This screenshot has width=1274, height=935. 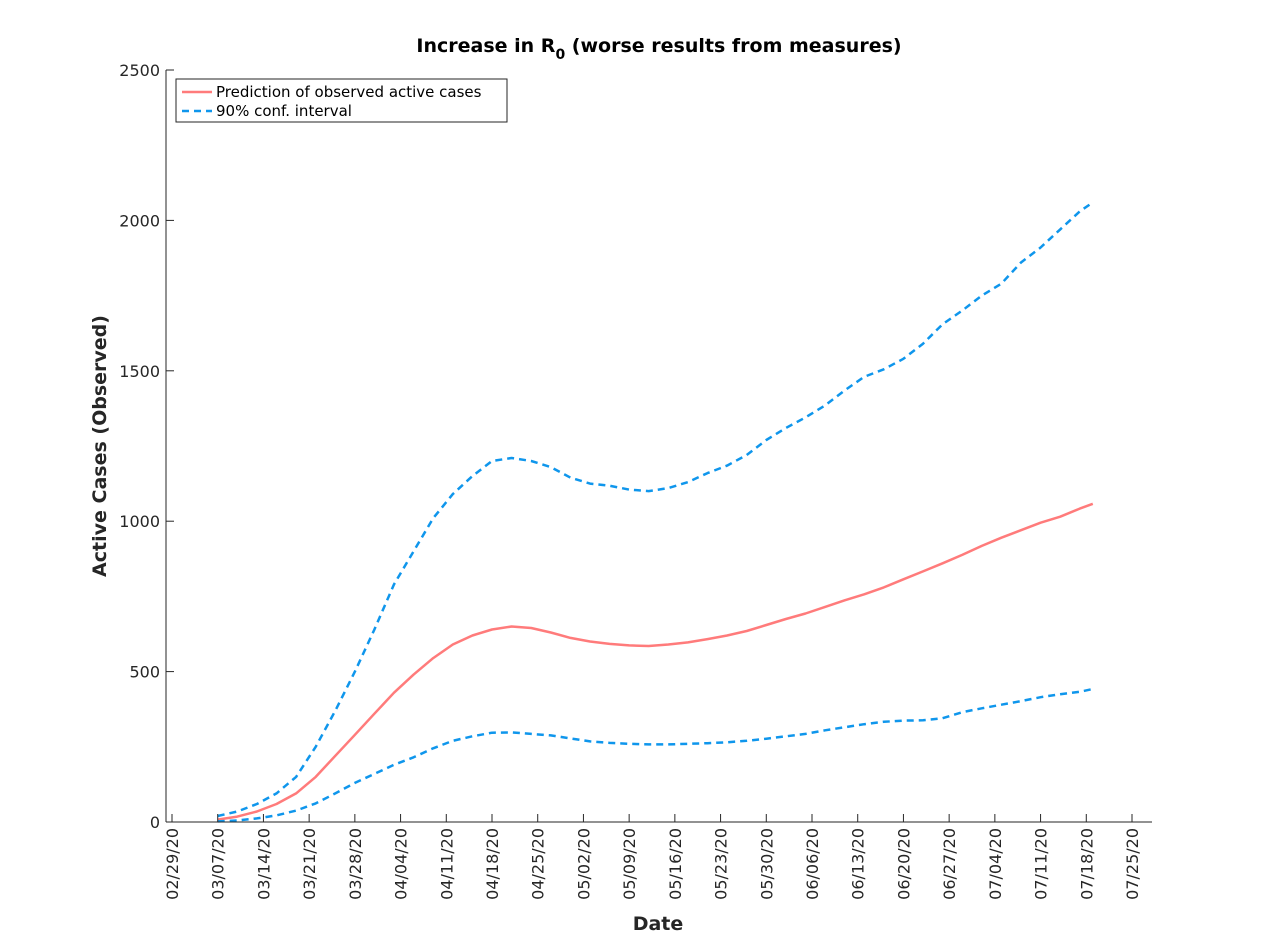 I want to click on x-tick-label: 05/23/20, so click(x=721, y=864).